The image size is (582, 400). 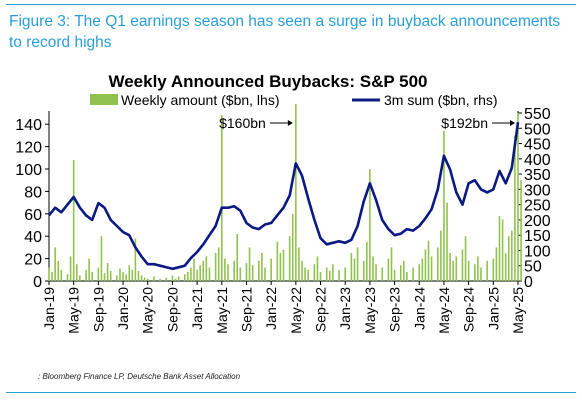 What do you see at coordinates (370, 310) in the screenshot?
I see `x-tick-label: May-23` at bounding box center [370, 310].